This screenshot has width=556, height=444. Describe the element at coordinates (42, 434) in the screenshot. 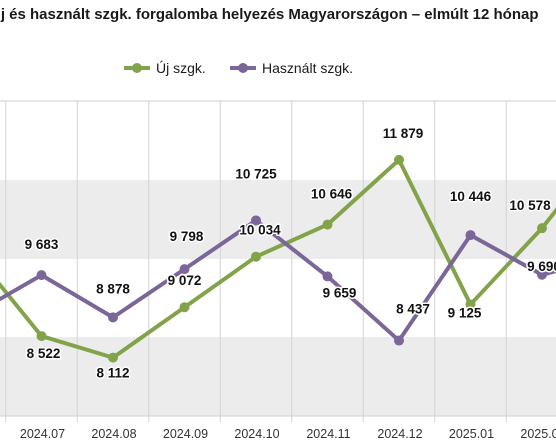

I see `x-tick-label: 2024.07` at that location.